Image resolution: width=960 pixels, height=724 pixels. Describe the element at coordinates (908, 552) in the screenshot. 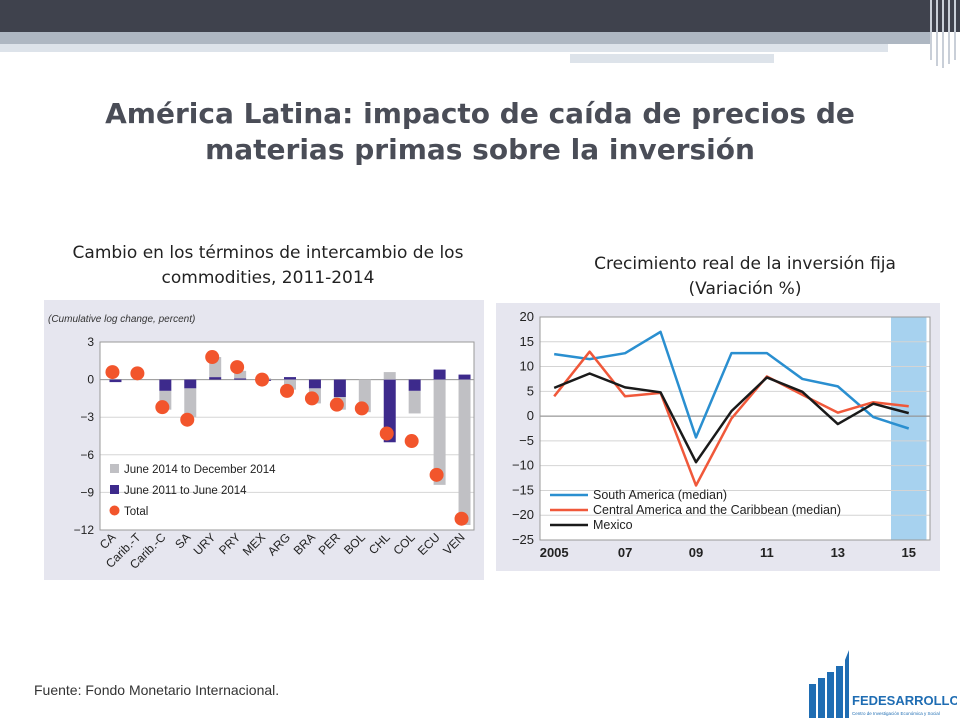

I see `line-x-tick-label: 15` at that location.